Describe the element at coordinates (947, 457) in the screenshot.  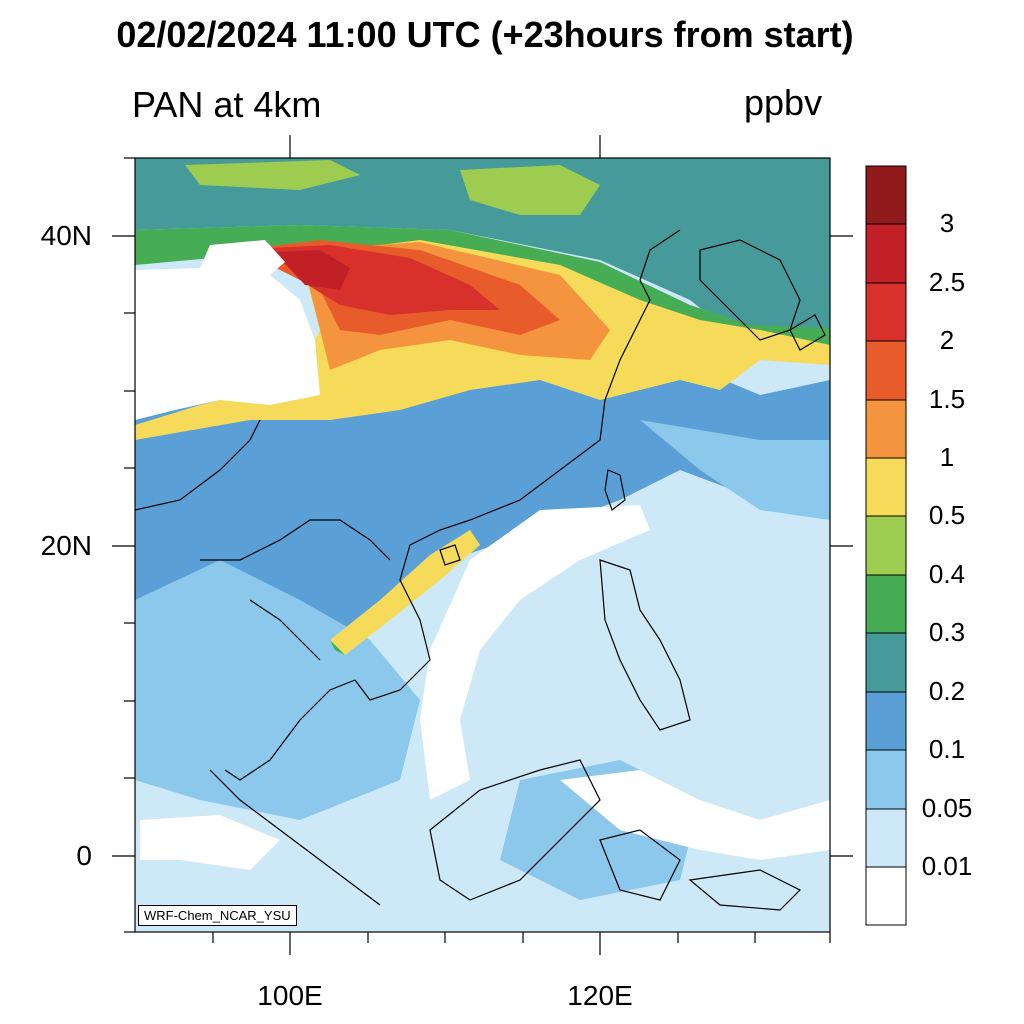
I see `colorbar-label: 1` at that location.